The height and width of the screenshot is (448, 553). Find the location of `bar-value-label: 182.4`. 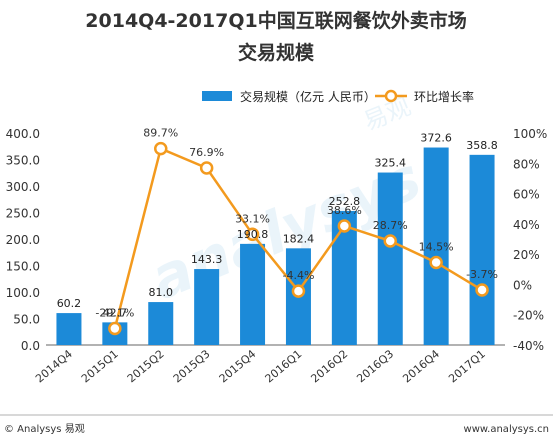

bar-value-label: 182.4 is located at coordinates (299, 238).